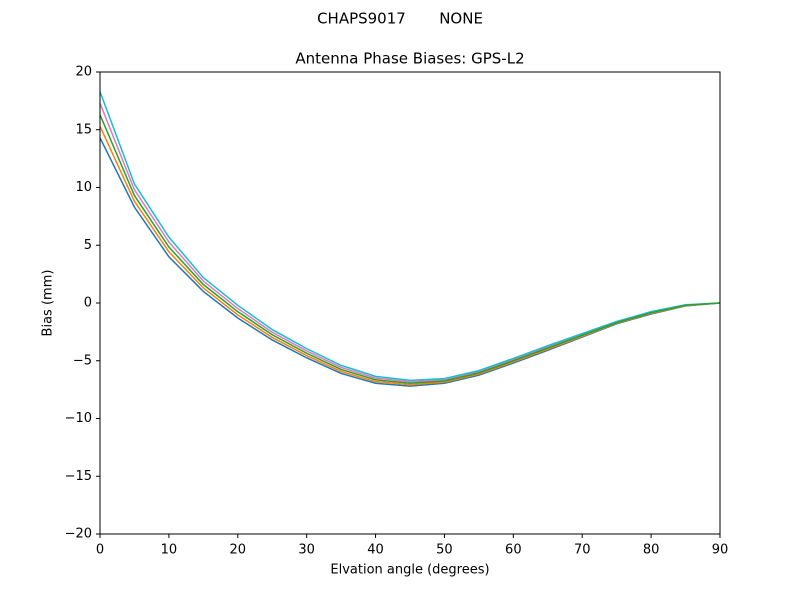  What do you see at coordinates (83, 129) in the screenshot?
I see `y-tick-label: 15` at bounding box center [83, 129].